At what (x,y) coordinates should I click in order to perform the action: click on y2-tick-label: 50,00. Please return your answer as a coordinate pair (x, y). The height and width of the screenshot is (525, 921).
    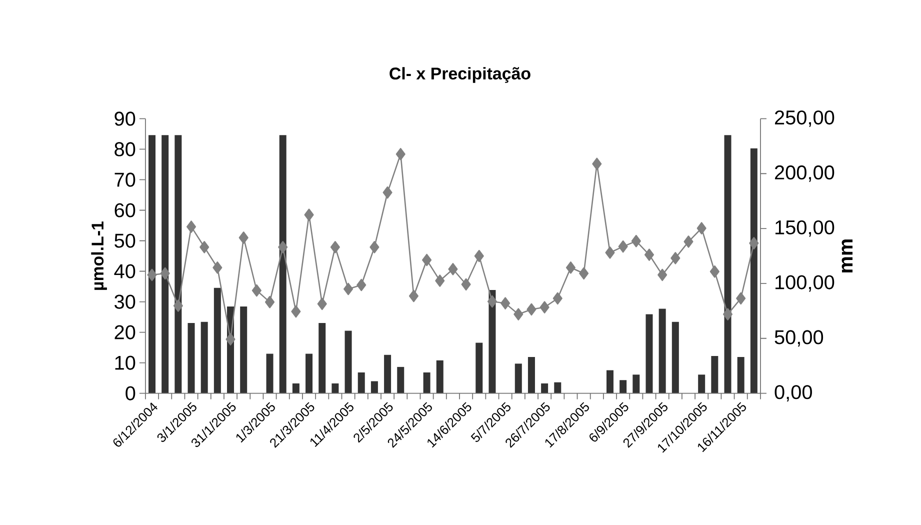
    Looking at the image, I should click on (799, 338).